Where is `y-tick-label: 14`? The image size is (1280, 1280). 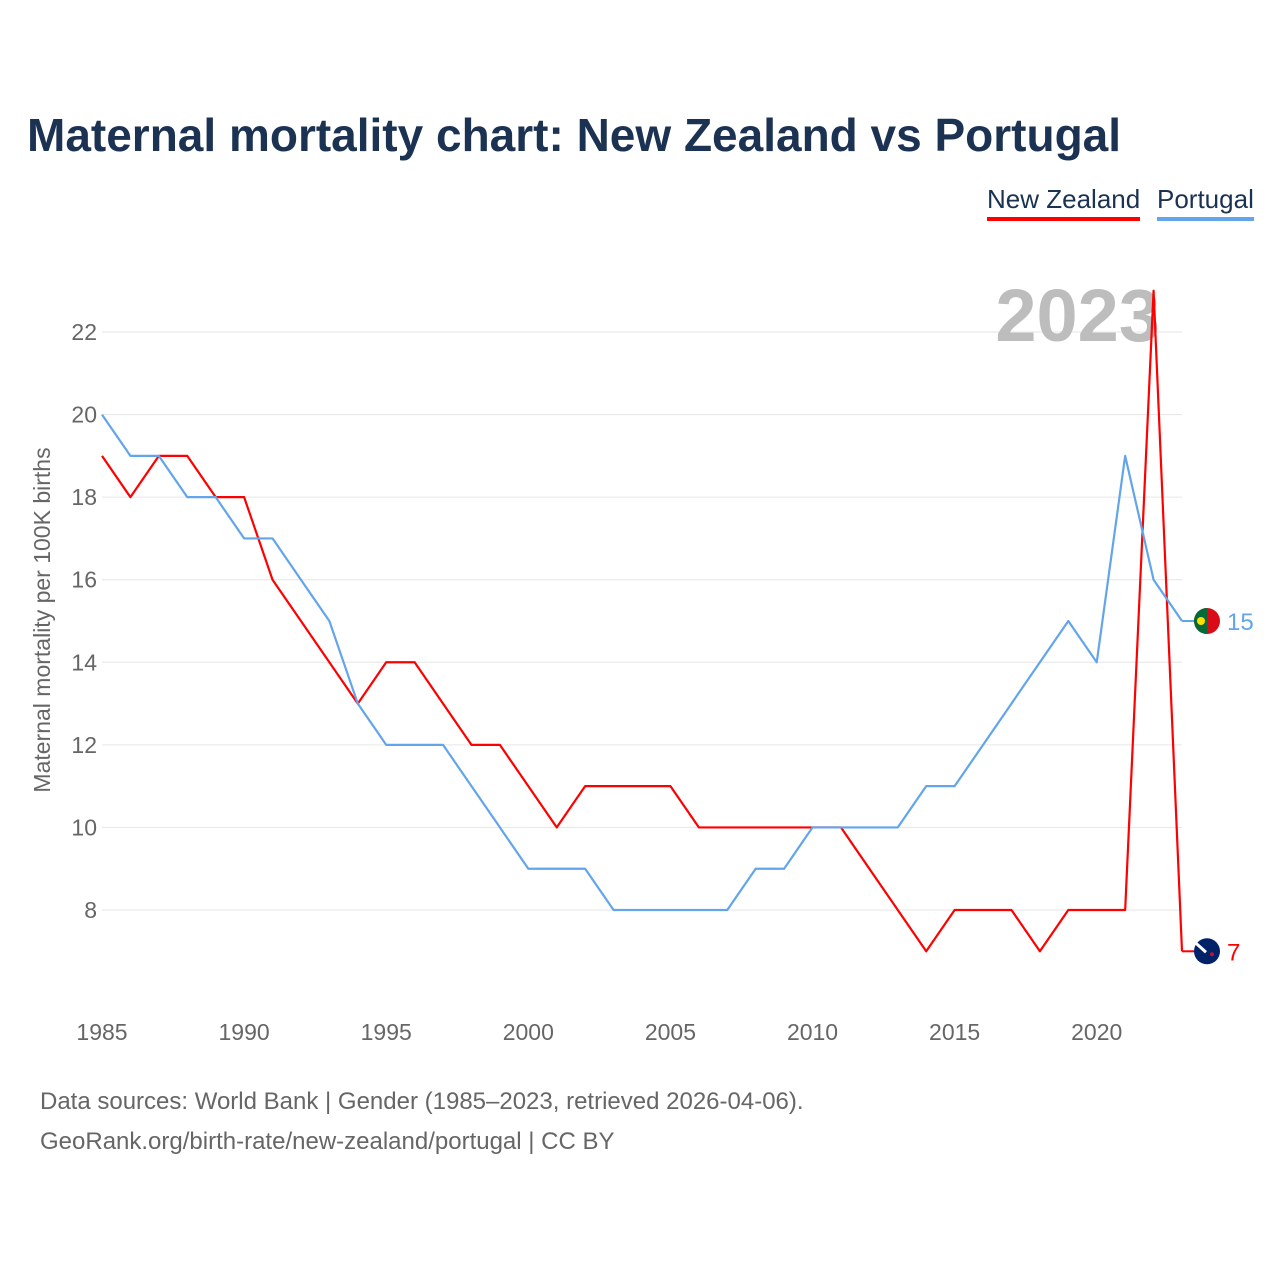
y-tick-label: 14 is located at coordinates (84, 662).